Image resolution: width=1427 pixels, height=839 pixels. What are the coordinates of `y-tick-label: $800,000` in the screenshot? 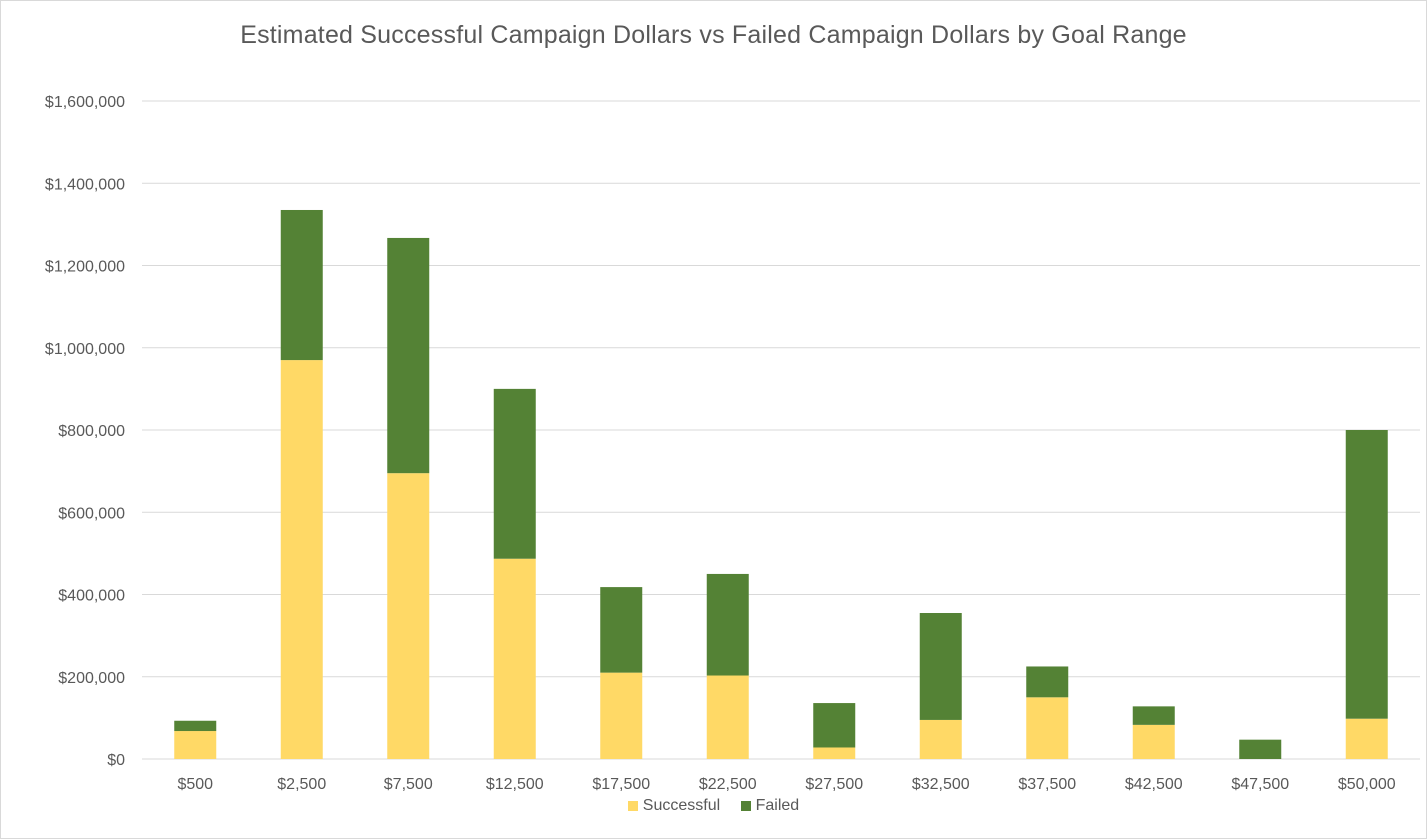 It's located at (91, 431).